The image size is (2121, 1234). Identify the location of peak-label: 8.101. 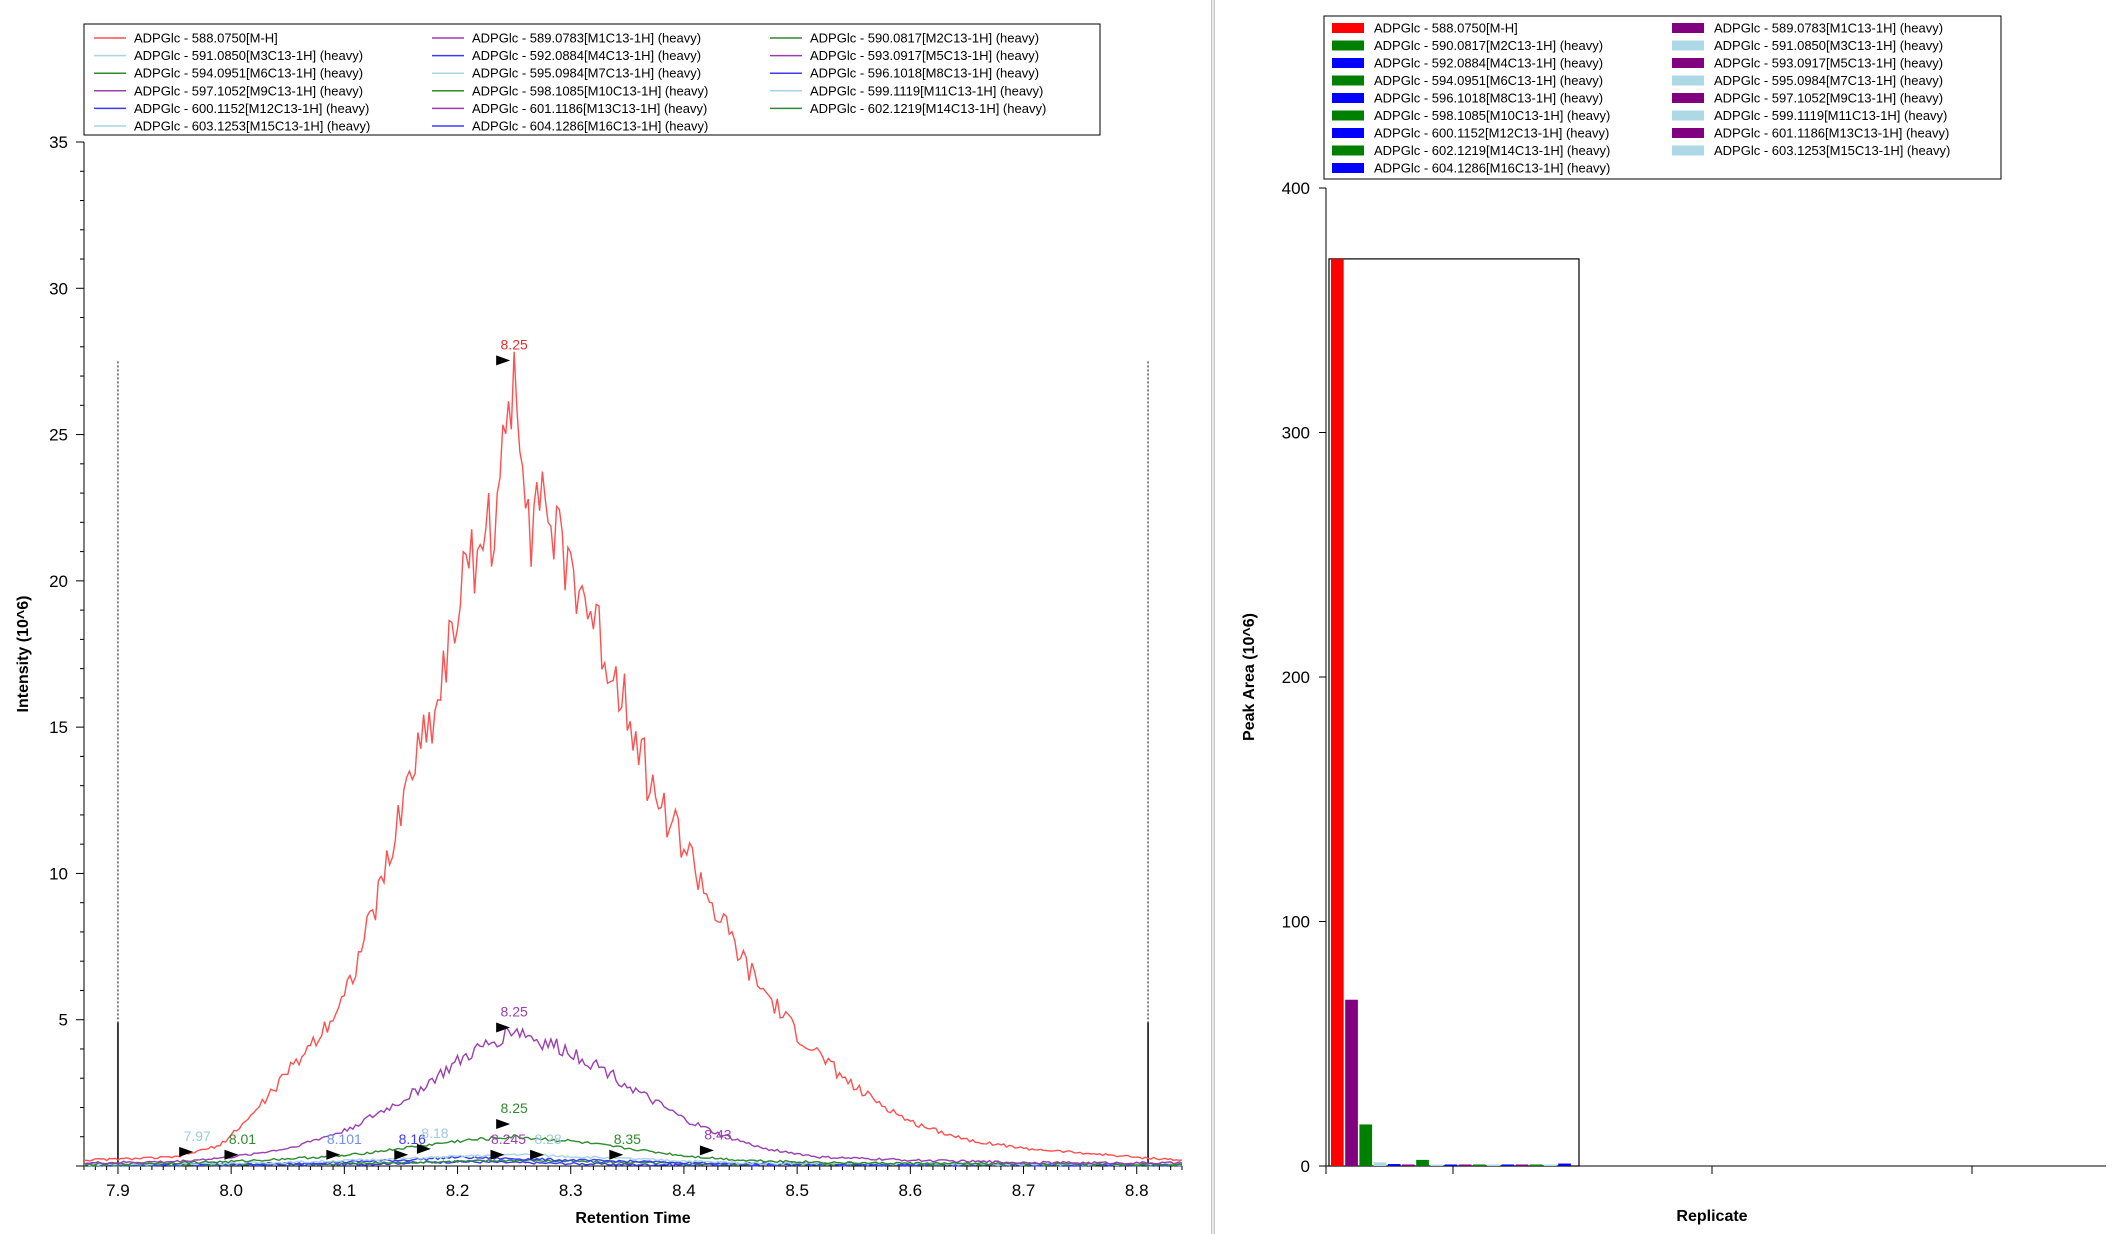
(344, 1139).